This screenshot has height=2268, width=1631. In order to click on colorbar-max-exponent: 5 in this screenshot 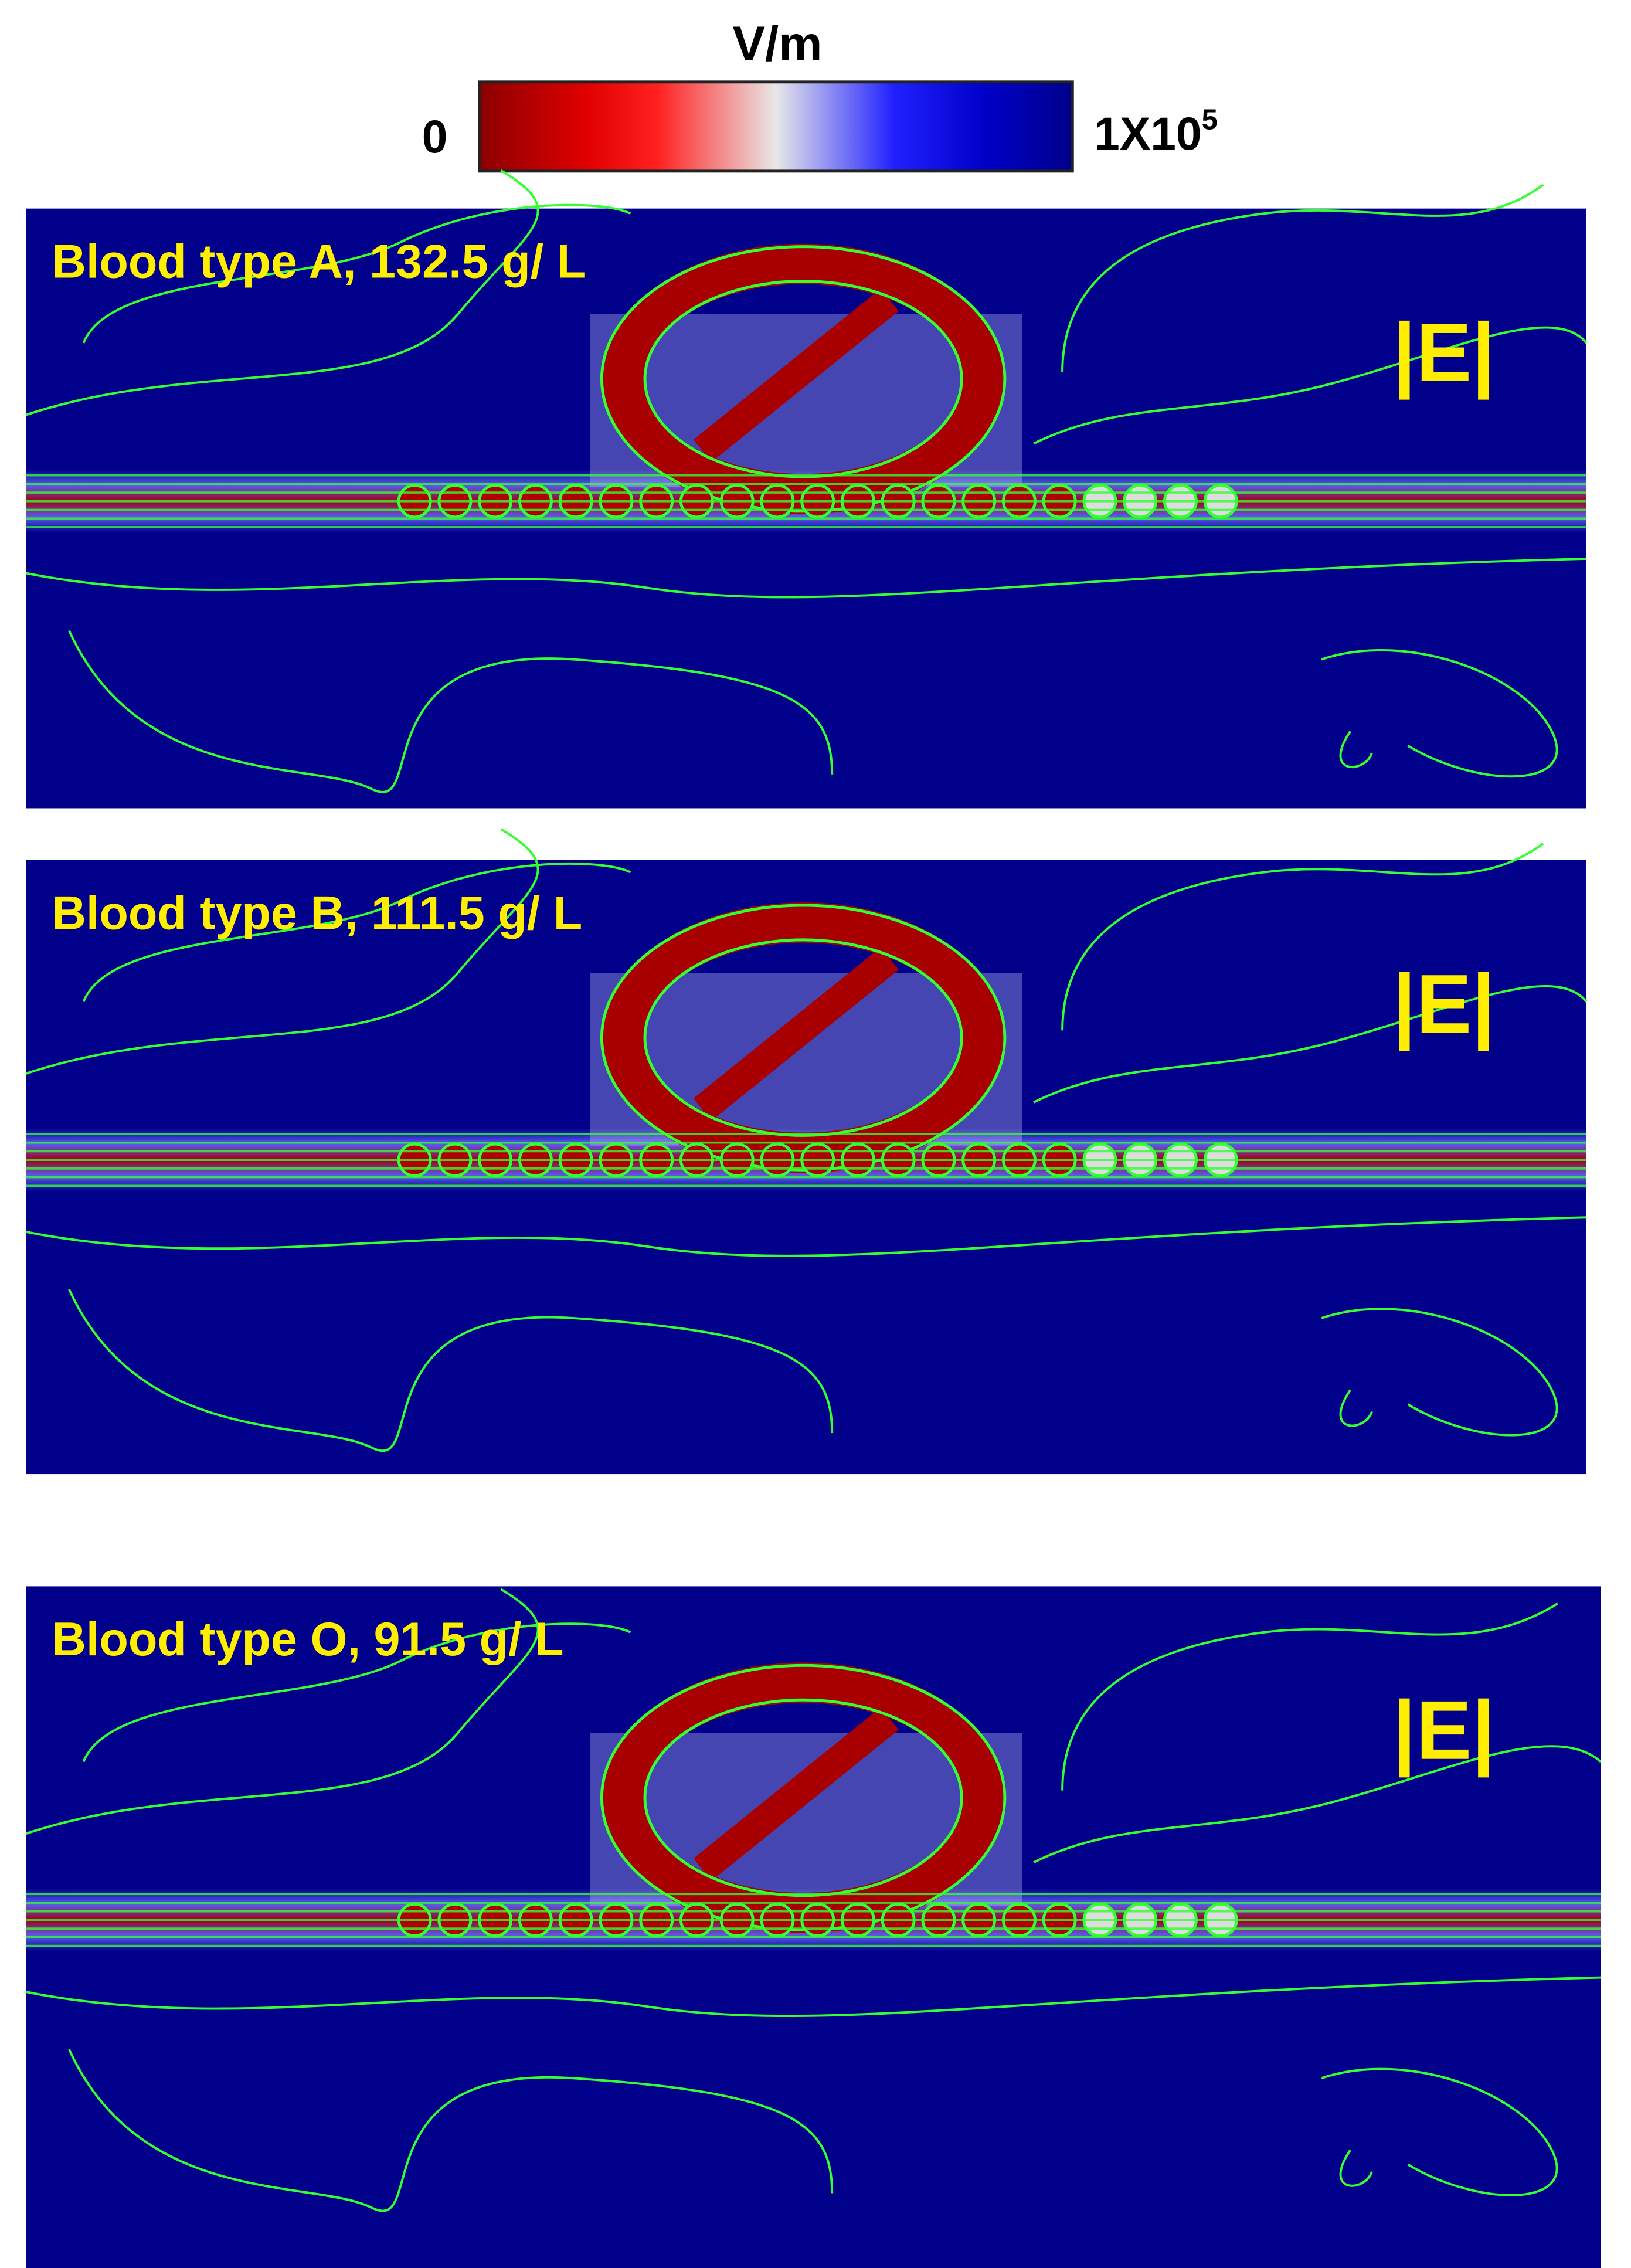, I will do `click(1210, 120)`.